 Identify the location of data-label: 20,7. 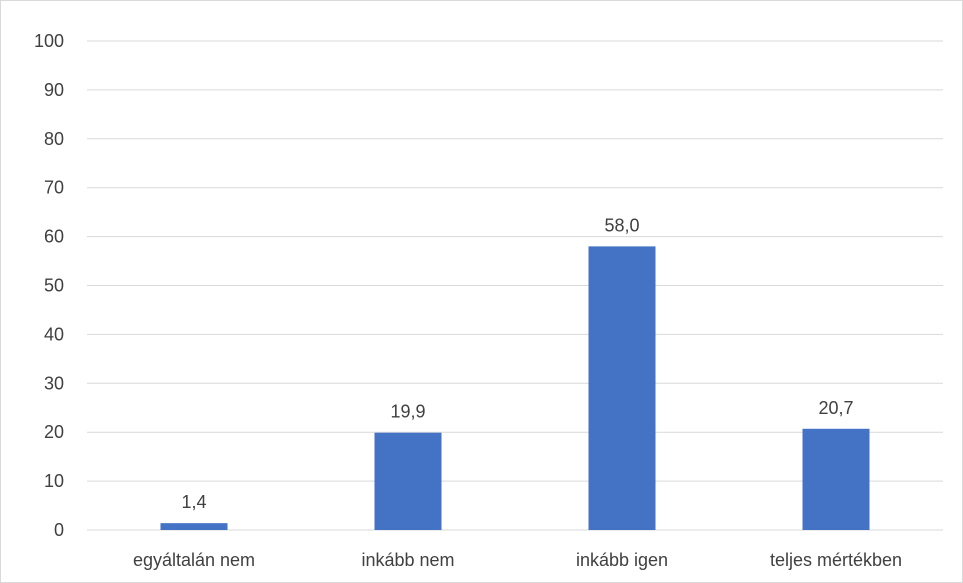
(835, 408).